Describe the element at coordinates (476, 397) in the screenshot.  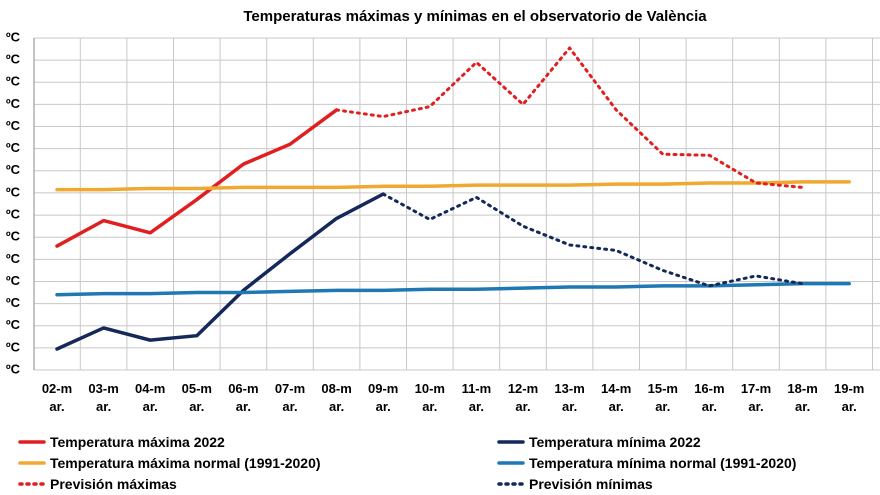
I see `x-tick-label: 11-mar.` at that location.